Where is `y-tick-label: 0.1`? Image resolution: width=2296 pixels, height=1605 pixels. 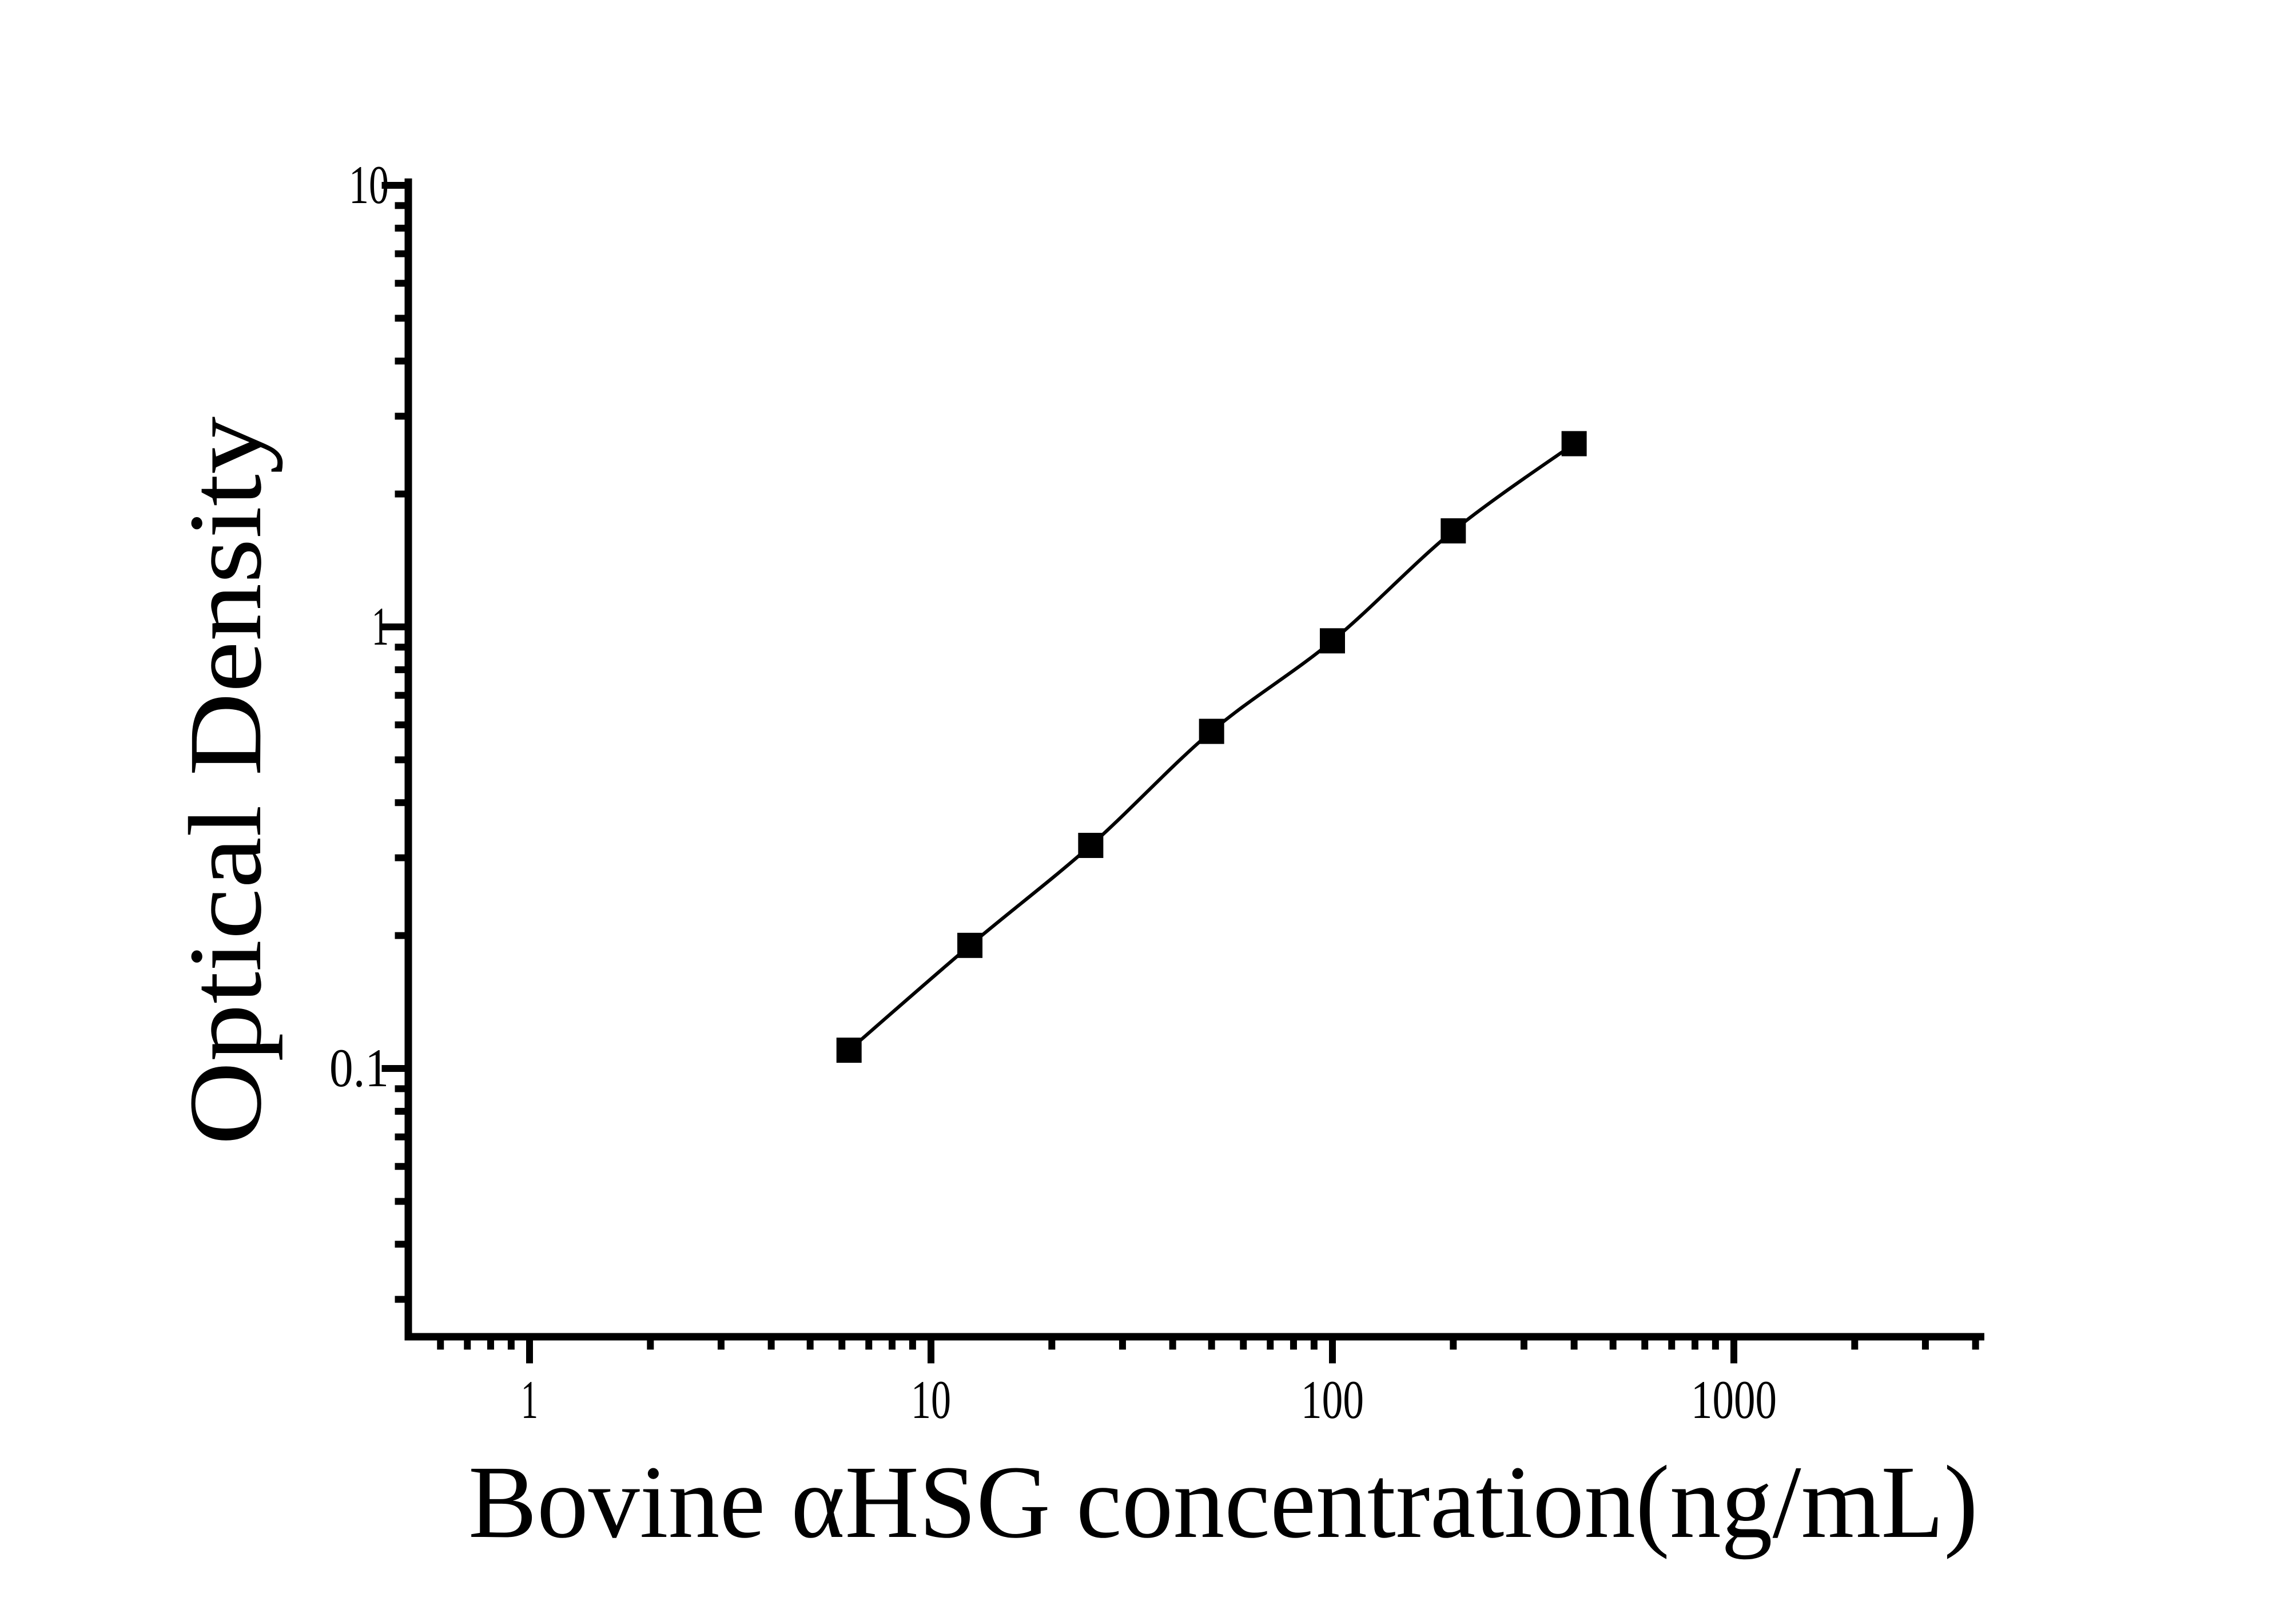 y-tick-label: 0.1 is located at coordinates (359, 1068).